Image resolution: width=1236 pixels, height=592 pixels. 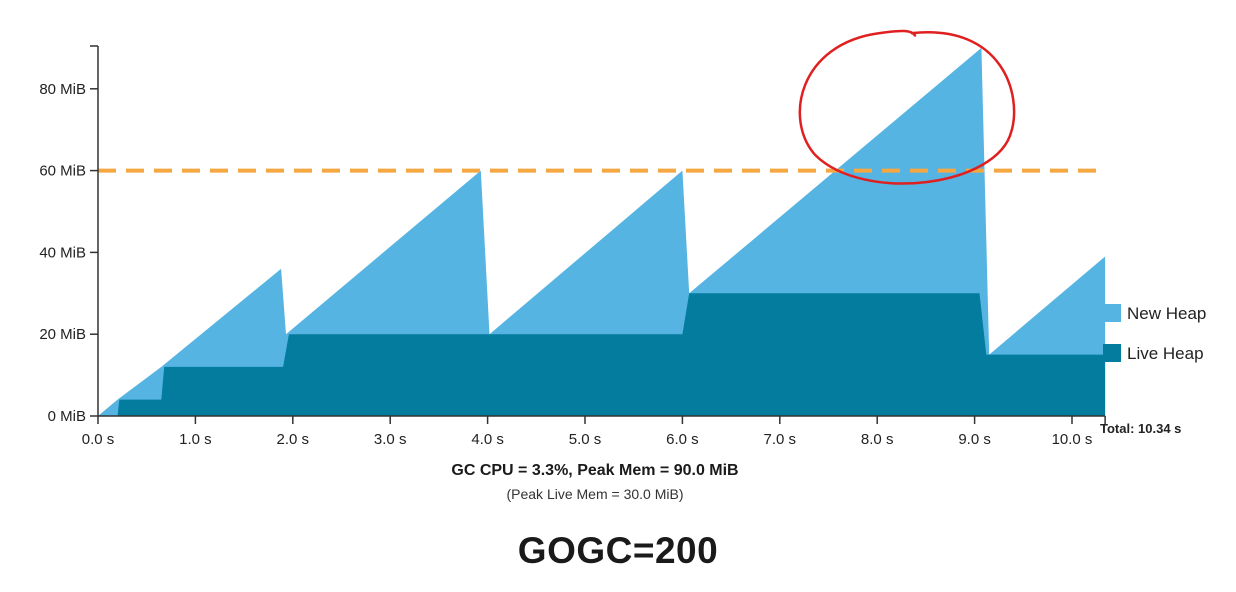 I want to click on legend-label-new-heap: New Heap, so click(x=1166, y=313).